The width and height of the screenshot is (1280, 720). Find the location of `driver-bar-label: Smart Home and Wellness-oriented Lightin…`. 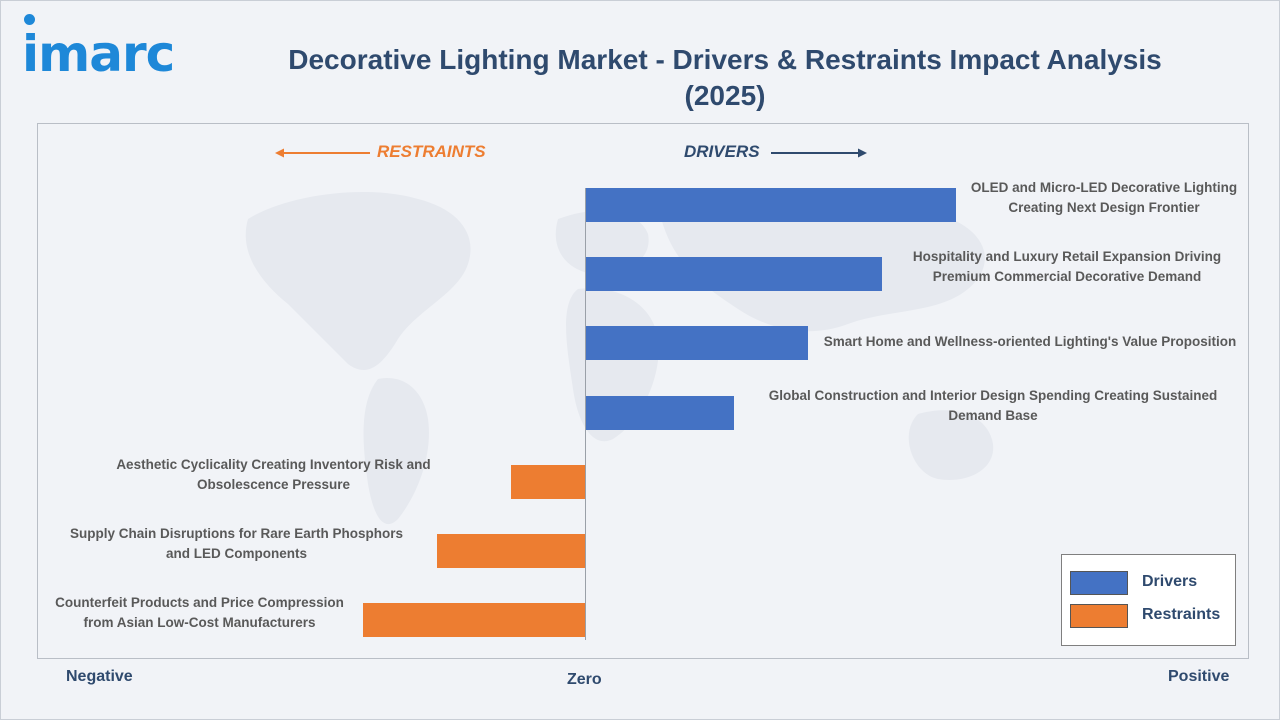

driver-bar-label: Smart Home and Wellness-oriented Lightin… is located at coordinates (1030, 342).